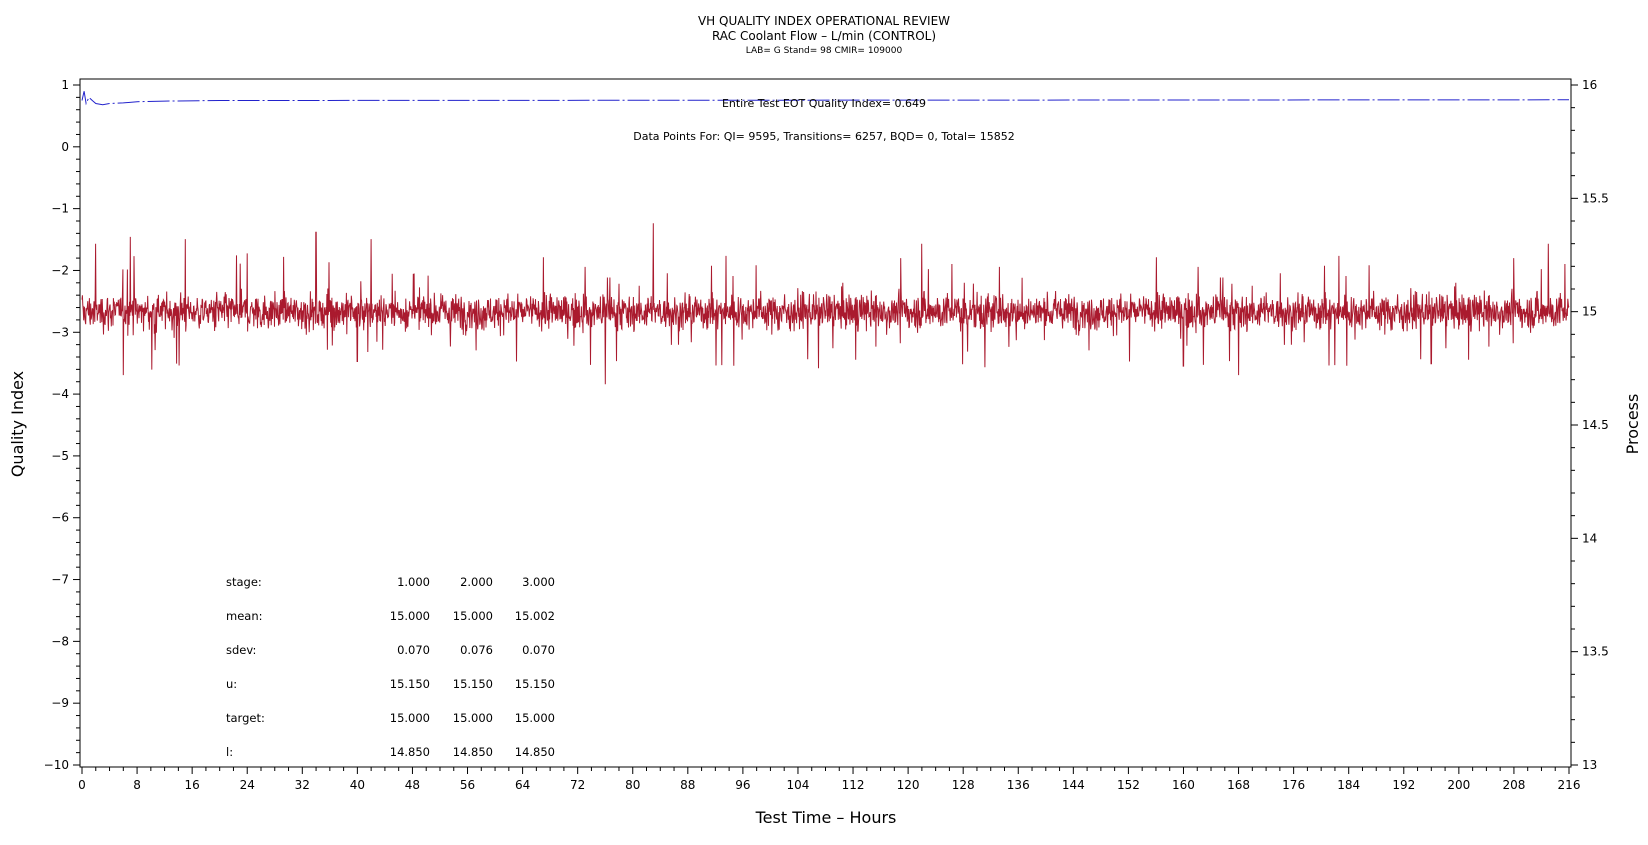  I want to click on y-axis-left: 1 0 −1 −2 −3 −4 −5 −6 −7 −8 −9 −10, so click(62, 425).